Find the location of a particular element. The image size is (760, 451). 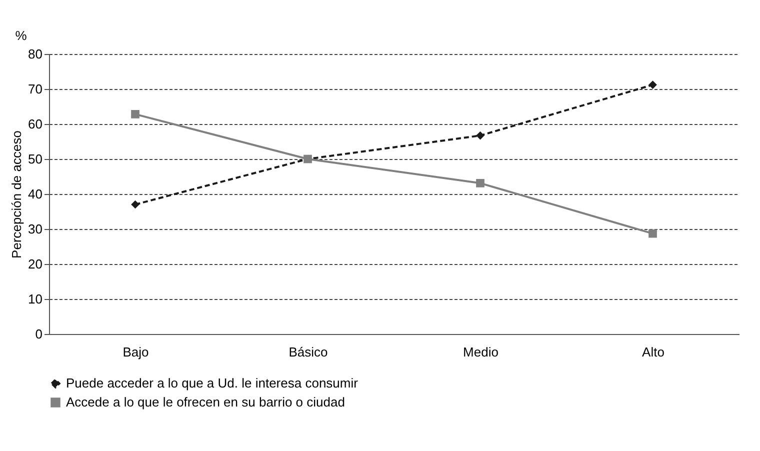

y-tick-label: 10 is located at coordinates (35, 299).